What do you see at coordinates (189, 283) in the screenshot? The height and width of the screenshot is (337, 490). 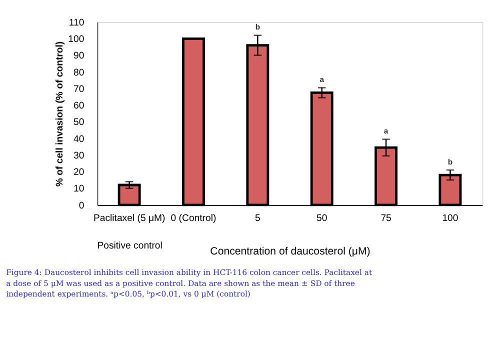 I see `caption: Figure 4: Daucosterol inhibits cell invasion ability in HCT-116 colon cancer cells. Paclitaxel at a dose of 5 μM was used as a positive control. Data are shown as the mean ± SD of three independent experiments. ᵃp<0.05, ᵇp<0.01, vs 0 μM (control)` at bounding box center [189, 283].